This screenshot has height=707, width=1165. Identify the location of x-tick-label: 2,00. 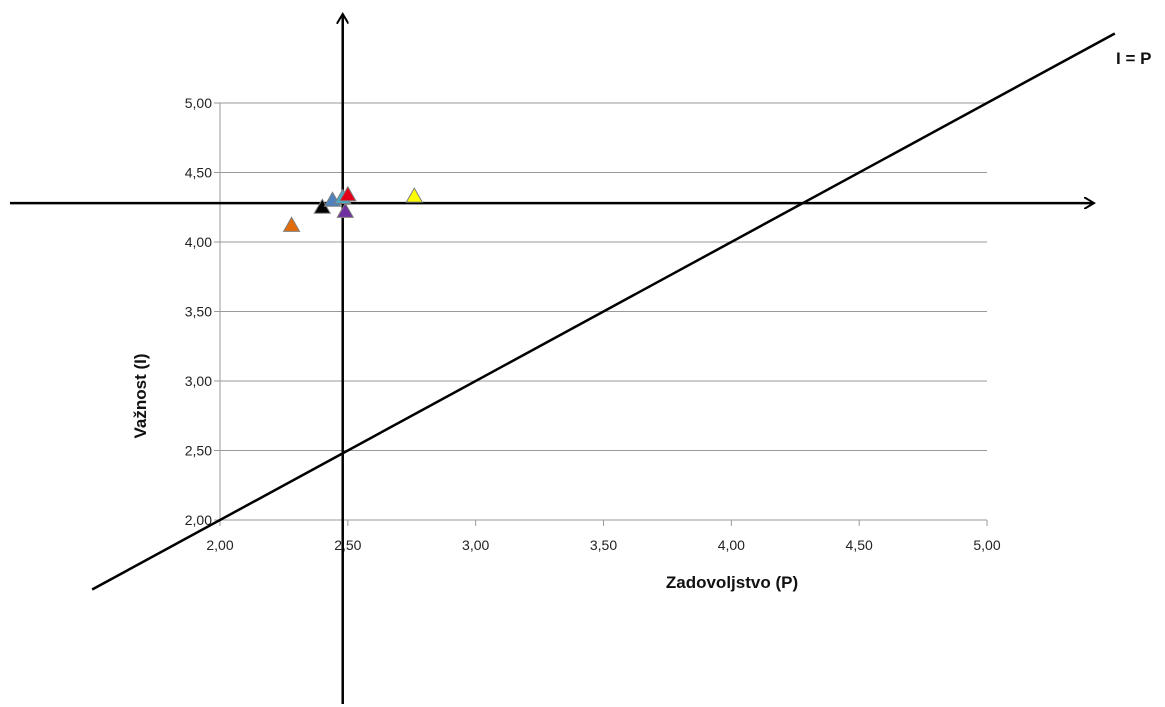
(219, 545).